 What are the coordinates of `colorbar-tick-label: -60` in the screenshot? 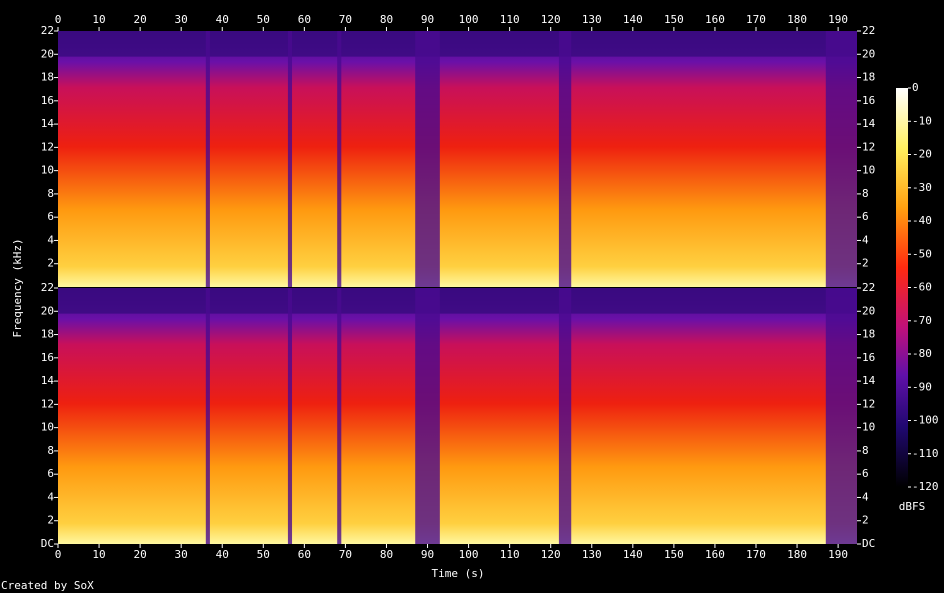 It's located at (922, 287).